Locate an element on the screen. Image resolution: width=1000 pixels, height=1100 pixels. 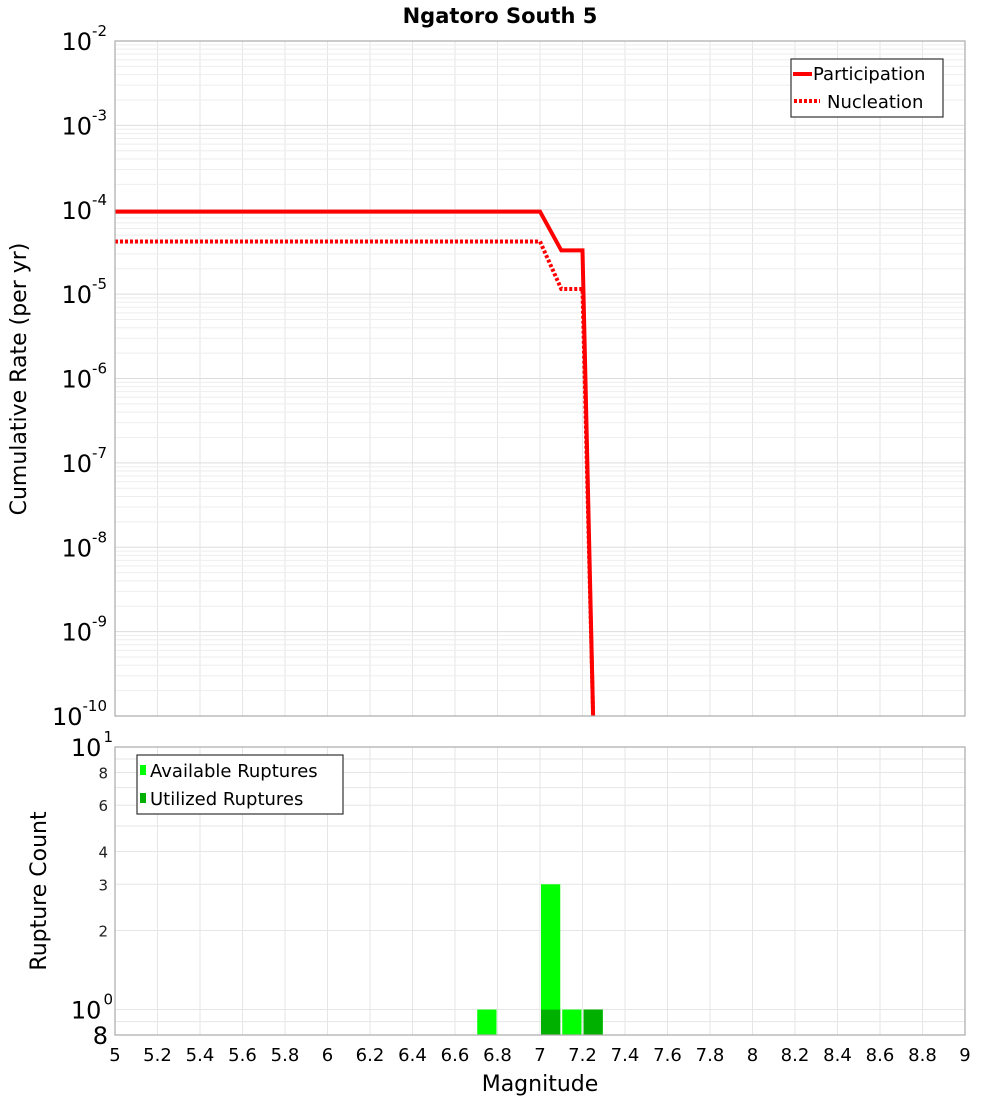
svg-text: 7.8 is located at coordinates (710, 1055).